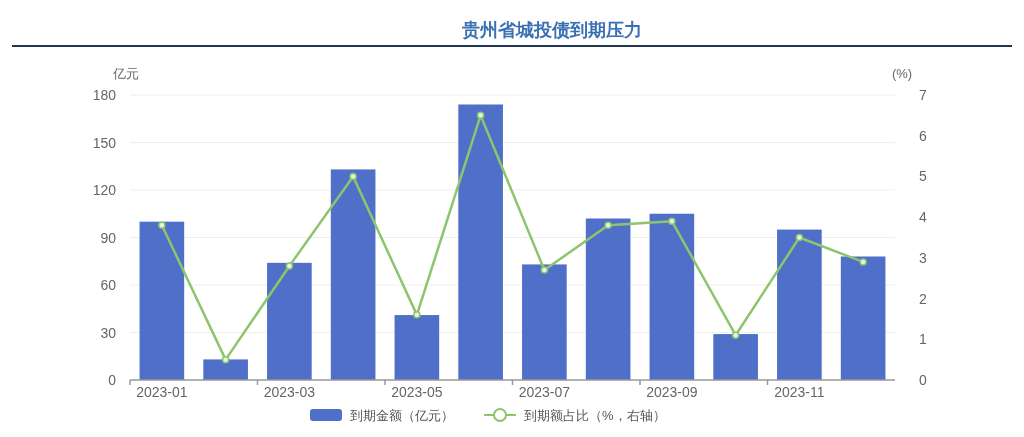  I want to click on y2-tick-label: 2, so click(923, 298).